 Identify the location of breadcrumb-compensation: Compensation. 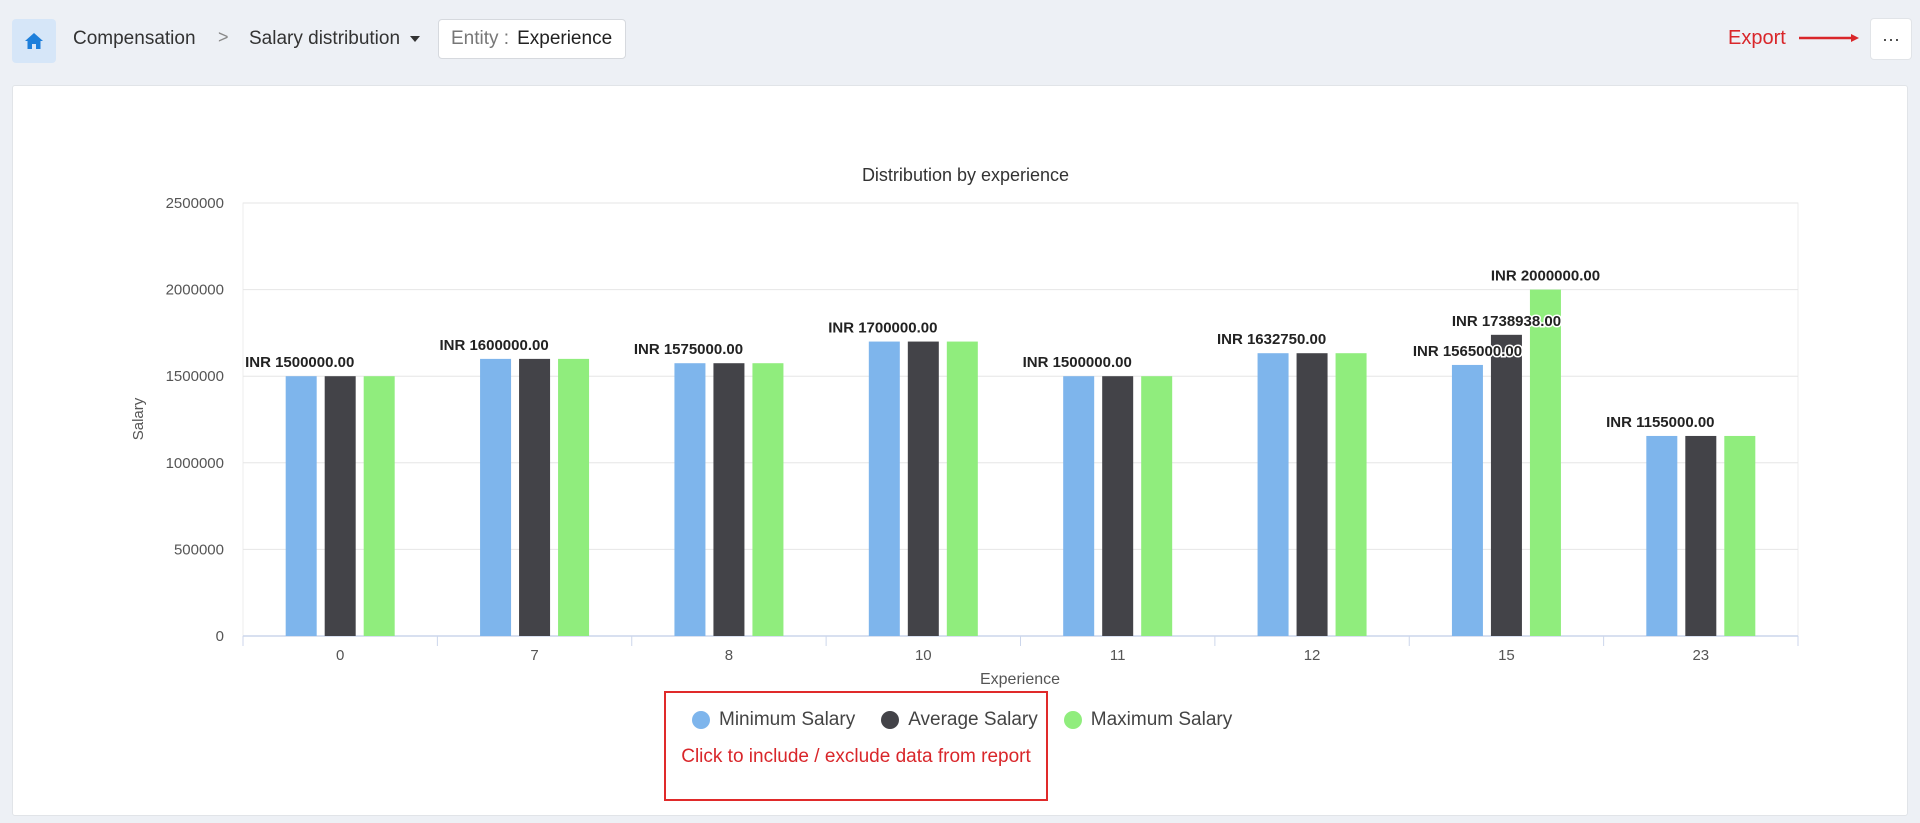
(134, 38).